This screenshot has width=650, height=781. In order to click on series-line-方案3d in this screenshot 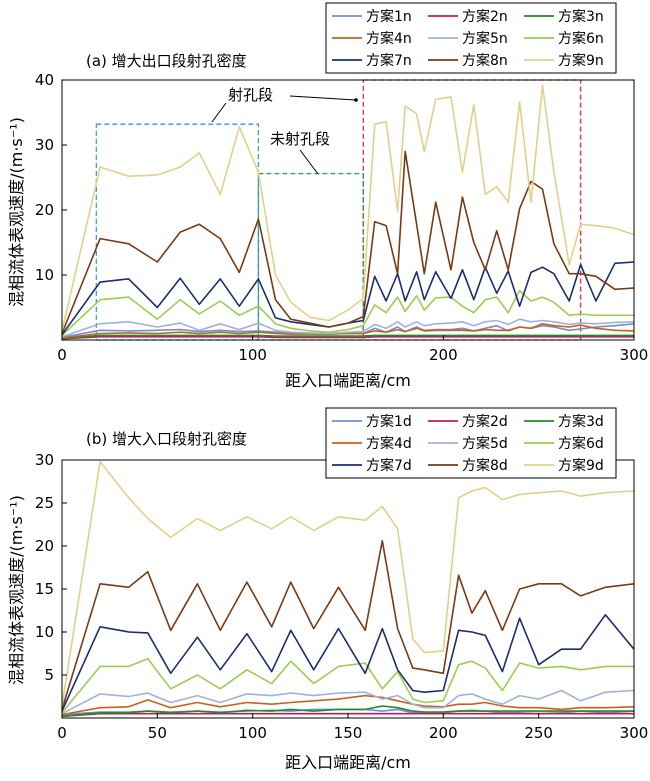, I will do `click(347, 711)`.